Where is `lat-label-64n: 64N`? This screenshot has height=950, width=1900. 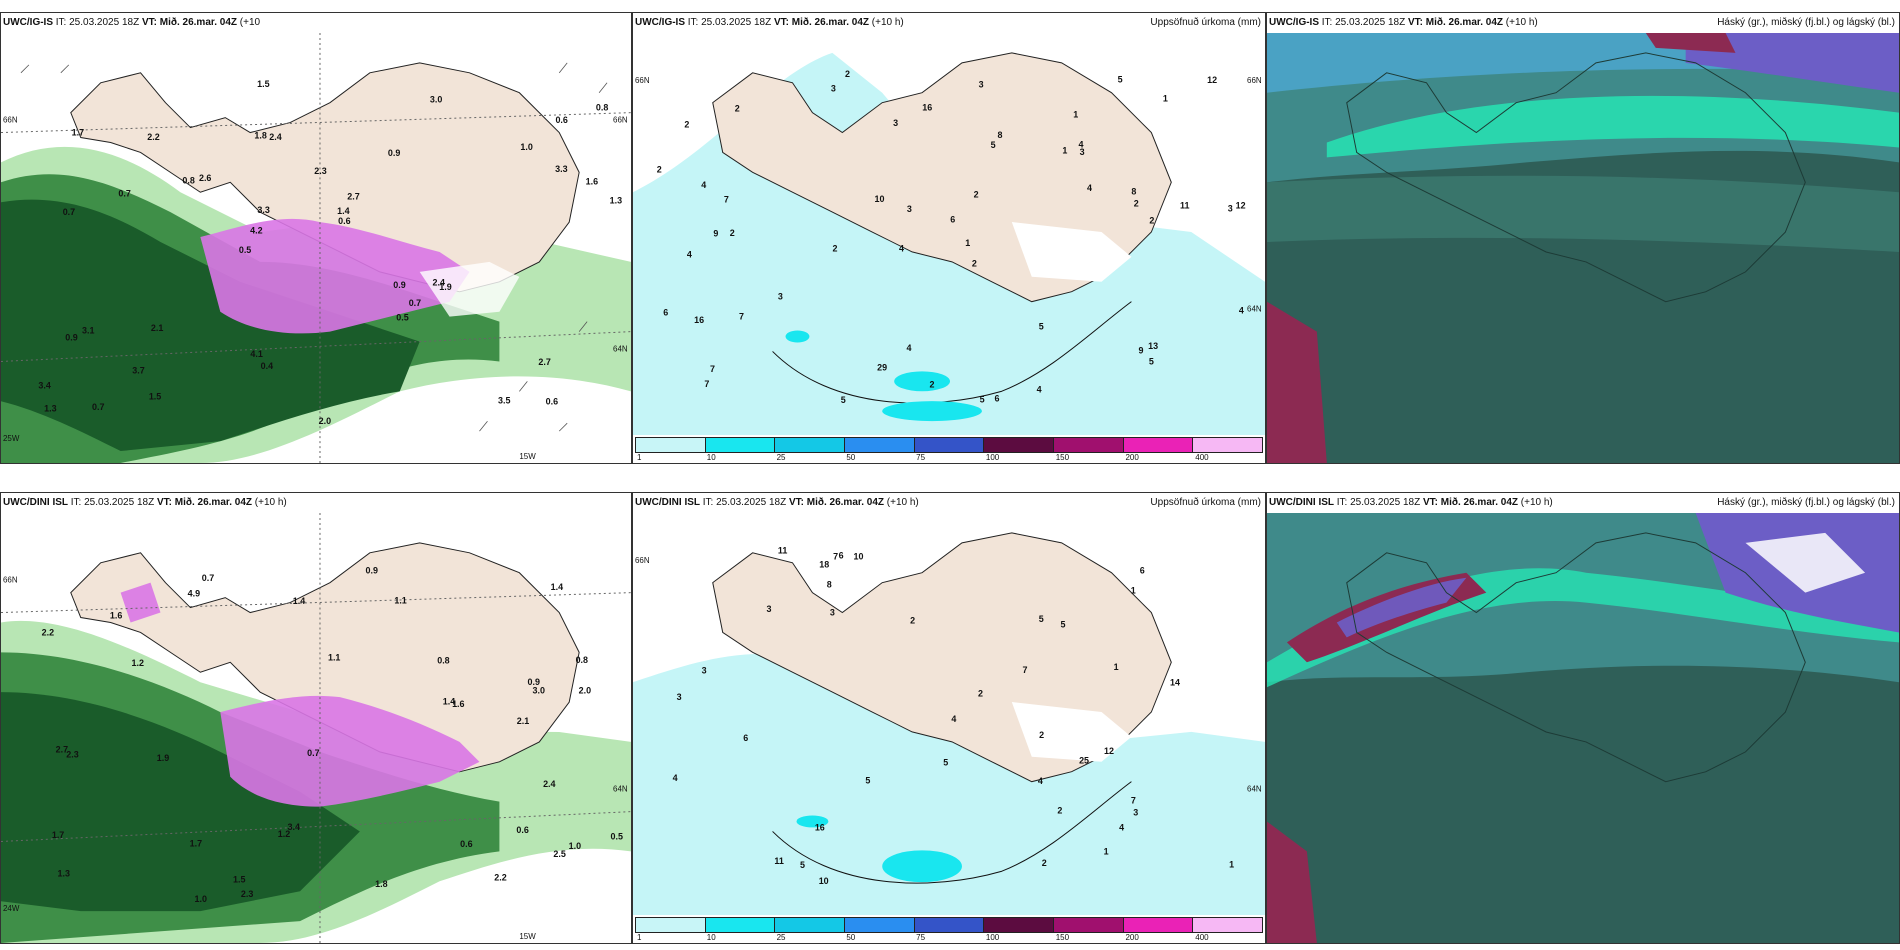 lat-label-64n: 64N is located at coordinates (620, 789).